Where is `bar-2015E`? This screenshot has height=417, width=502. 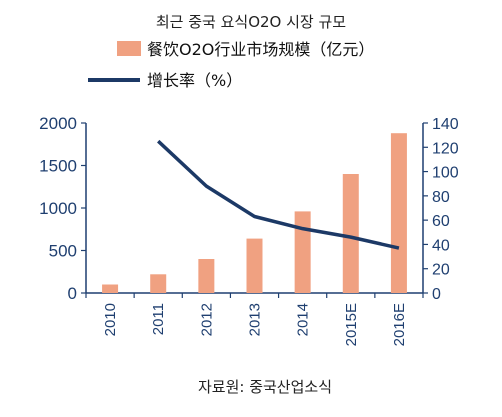
bar-2015E is located at coordinates (350, 233).